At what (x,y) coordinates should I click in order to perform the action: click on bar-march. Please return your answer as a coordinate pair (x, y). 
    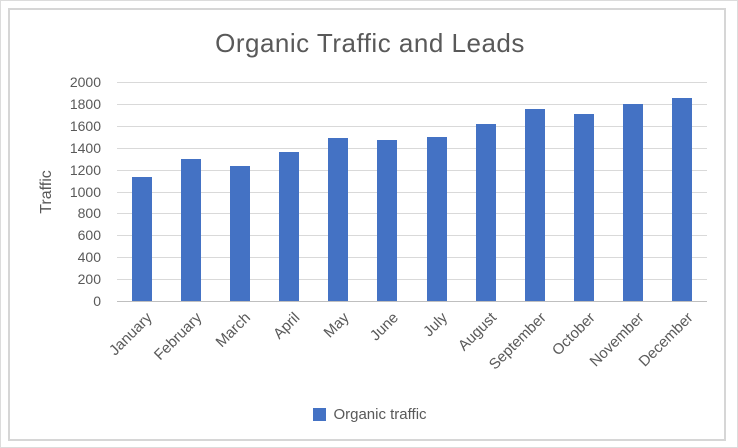
    Looking at the image, I should click on (239, 233).